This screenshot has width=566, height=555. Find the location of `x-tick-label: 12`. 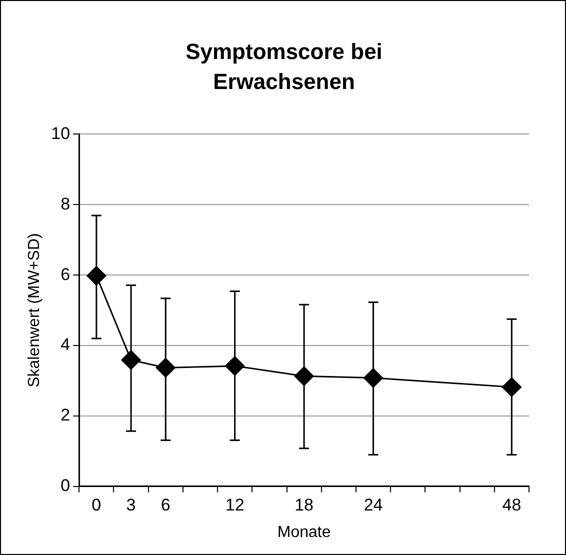

x-tick-label: 12 is located at coordinates (234, 504).